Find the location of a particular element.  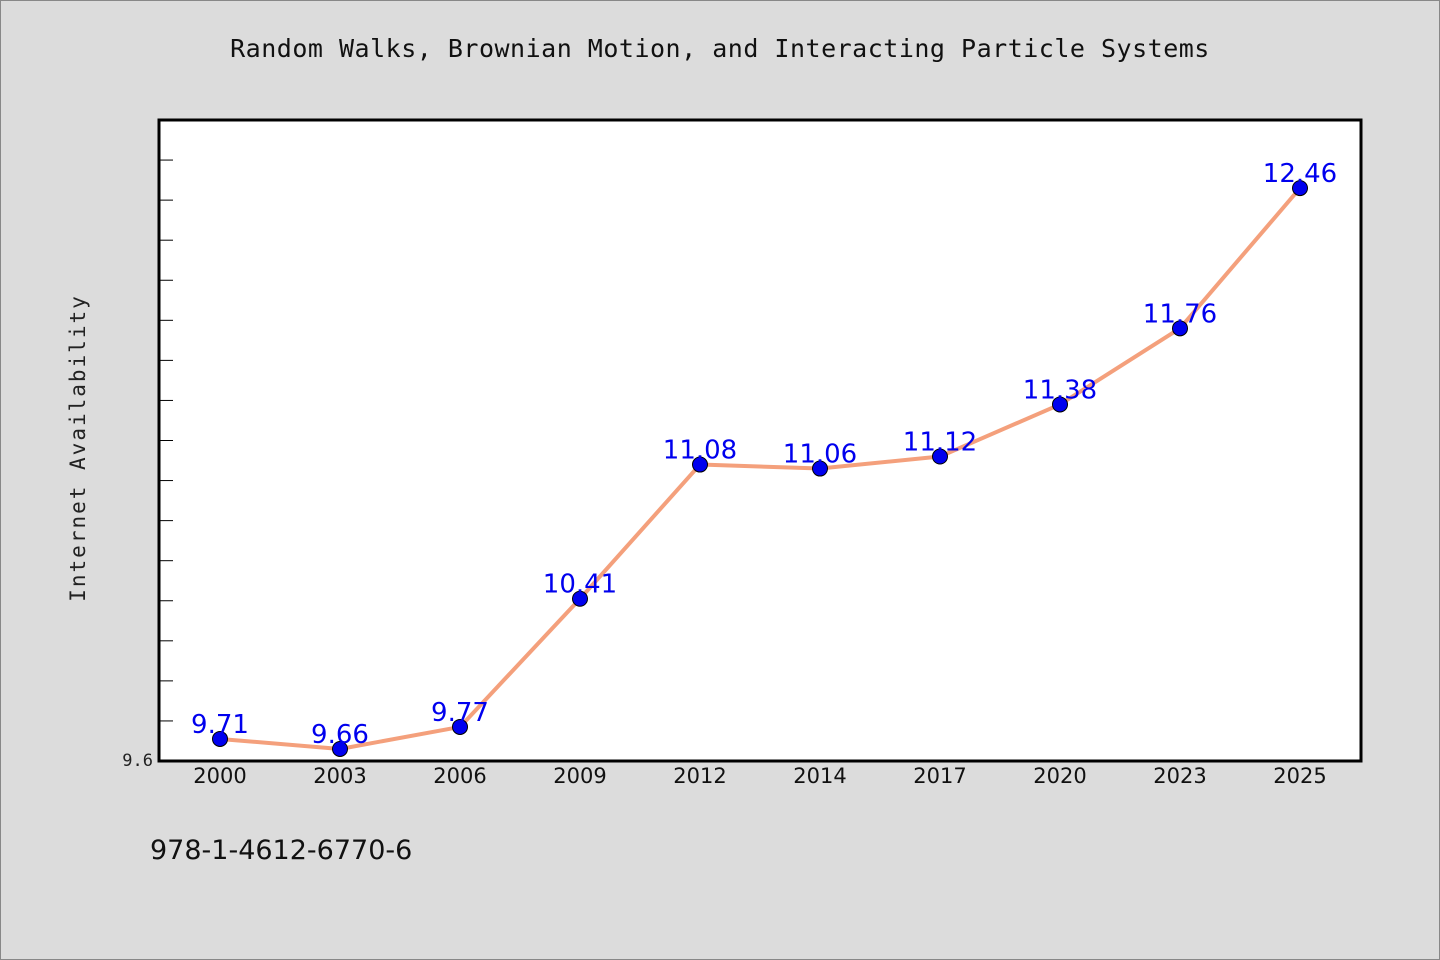

isbn-label: 978-1-4612-6770-6 is located at coordinates (281, 850).